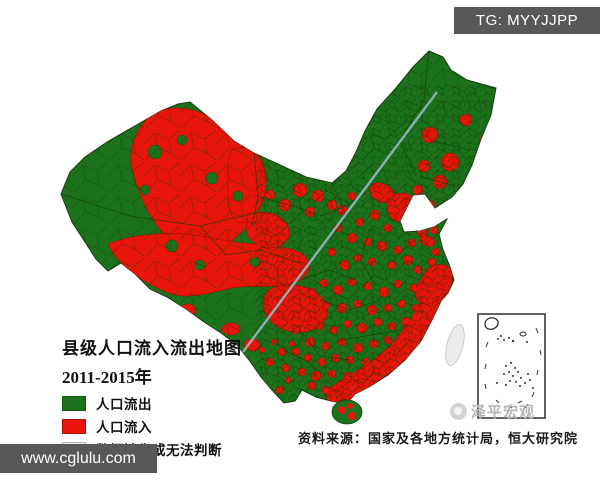  What do you see at coordinates (74, 426) in the screenshot?
I see `inflow-swatch` at bounding box center [74, 426].